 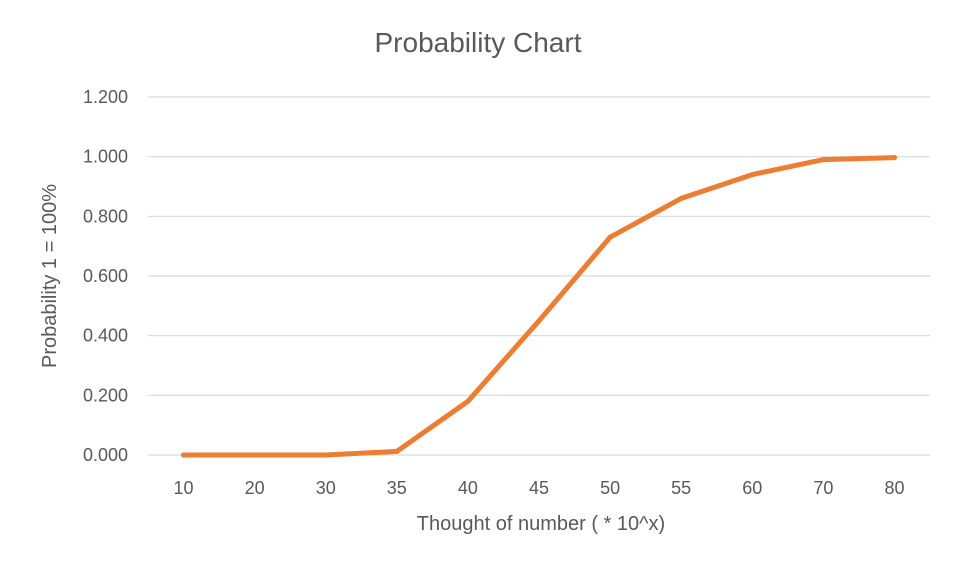 I want to click on x-tick-label: 70, so click(x=823, y=488).